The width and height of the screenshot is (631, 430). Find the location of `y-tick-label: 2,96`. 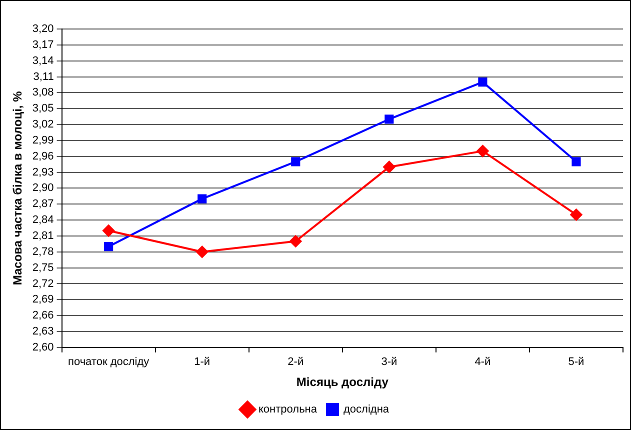

y-tick-label: 2,96 is located at coordinates (43, 156).